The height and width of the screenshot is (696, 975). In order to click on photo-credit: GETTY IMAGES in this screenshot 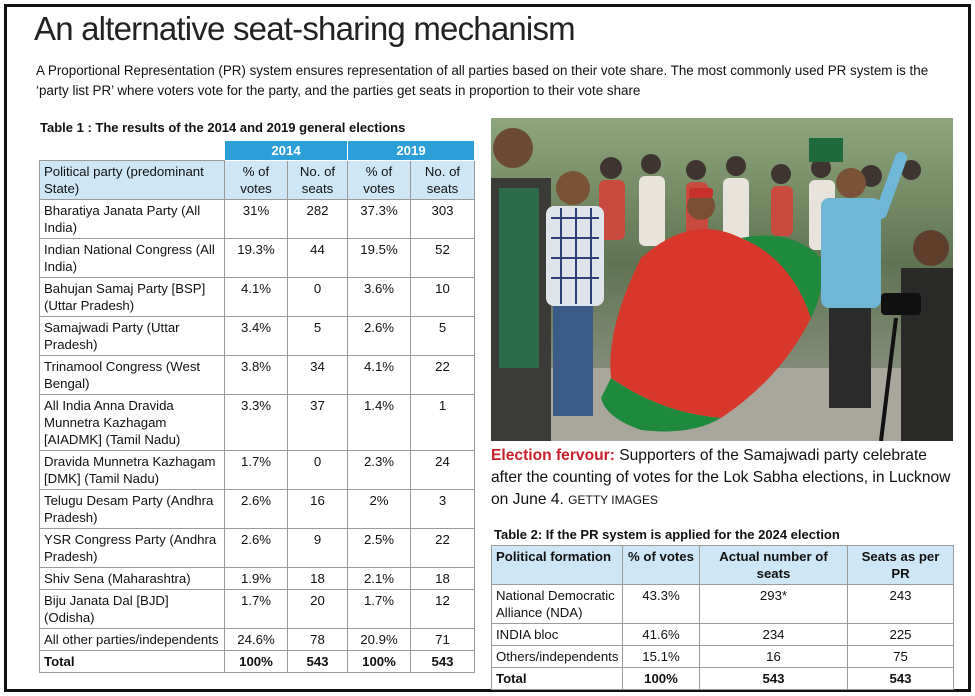, I will do `click(613, 500)`.